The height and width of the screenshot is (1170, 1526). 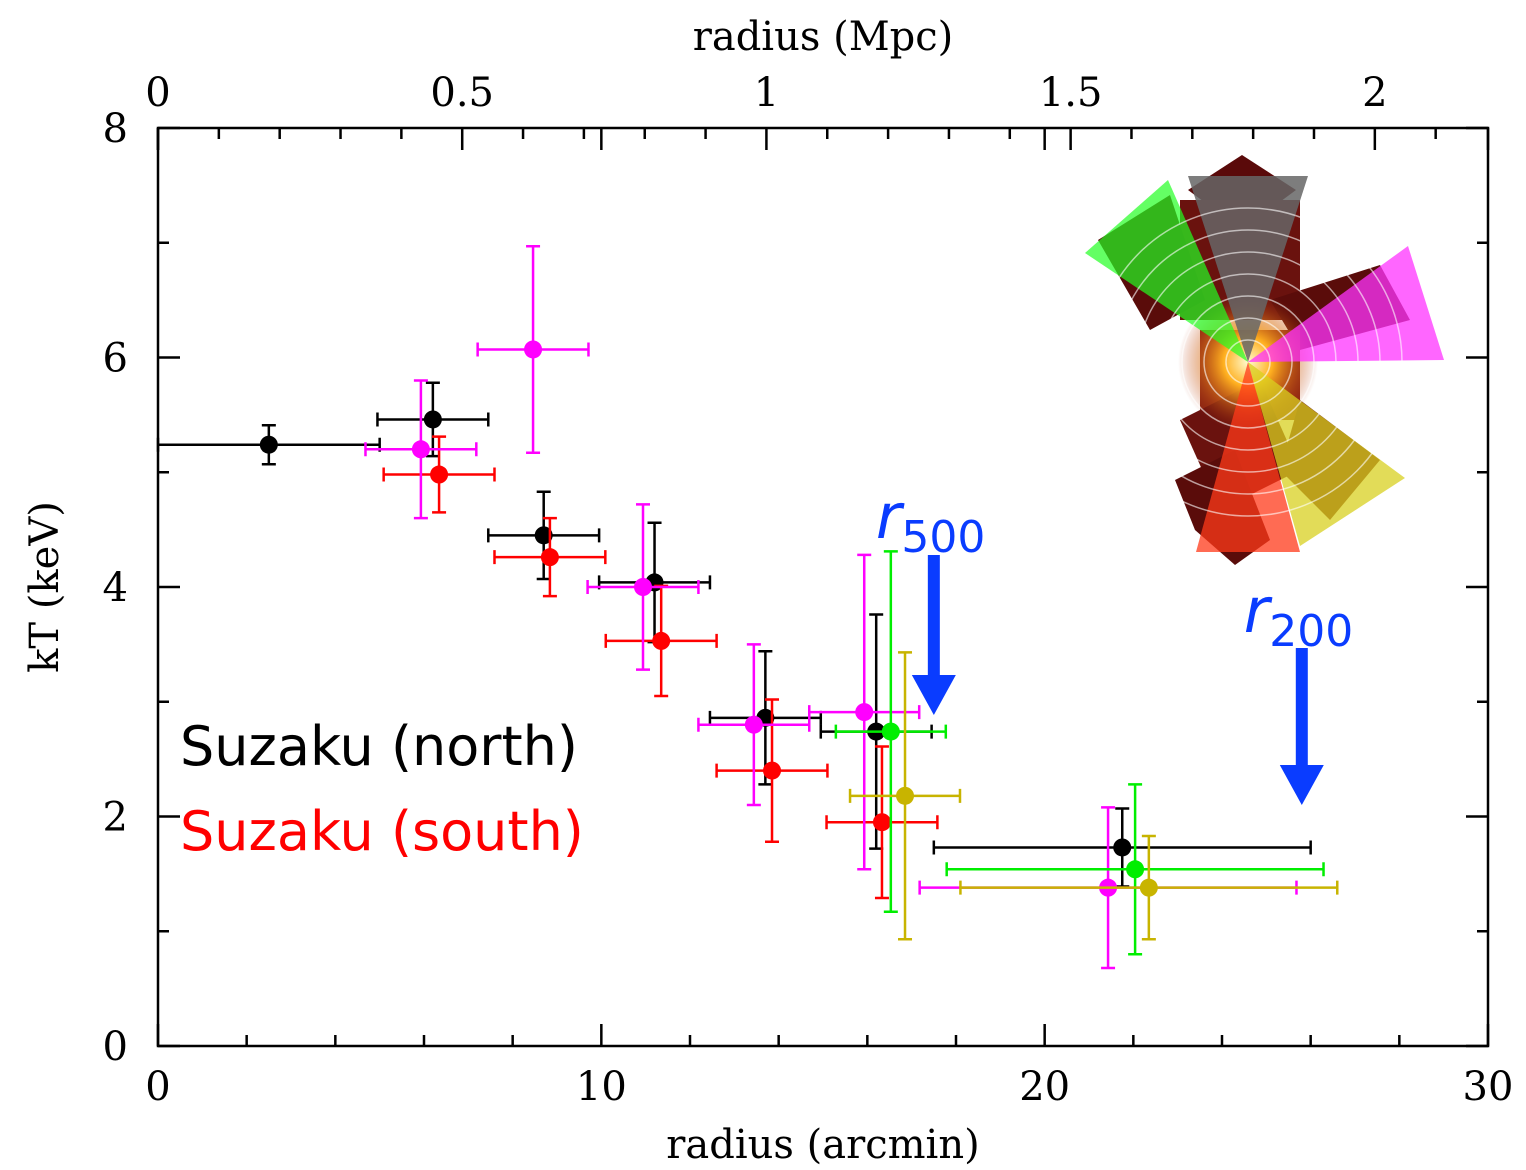 I want to click on y-axis-label: kT (keV), so click(x=45, y=587).